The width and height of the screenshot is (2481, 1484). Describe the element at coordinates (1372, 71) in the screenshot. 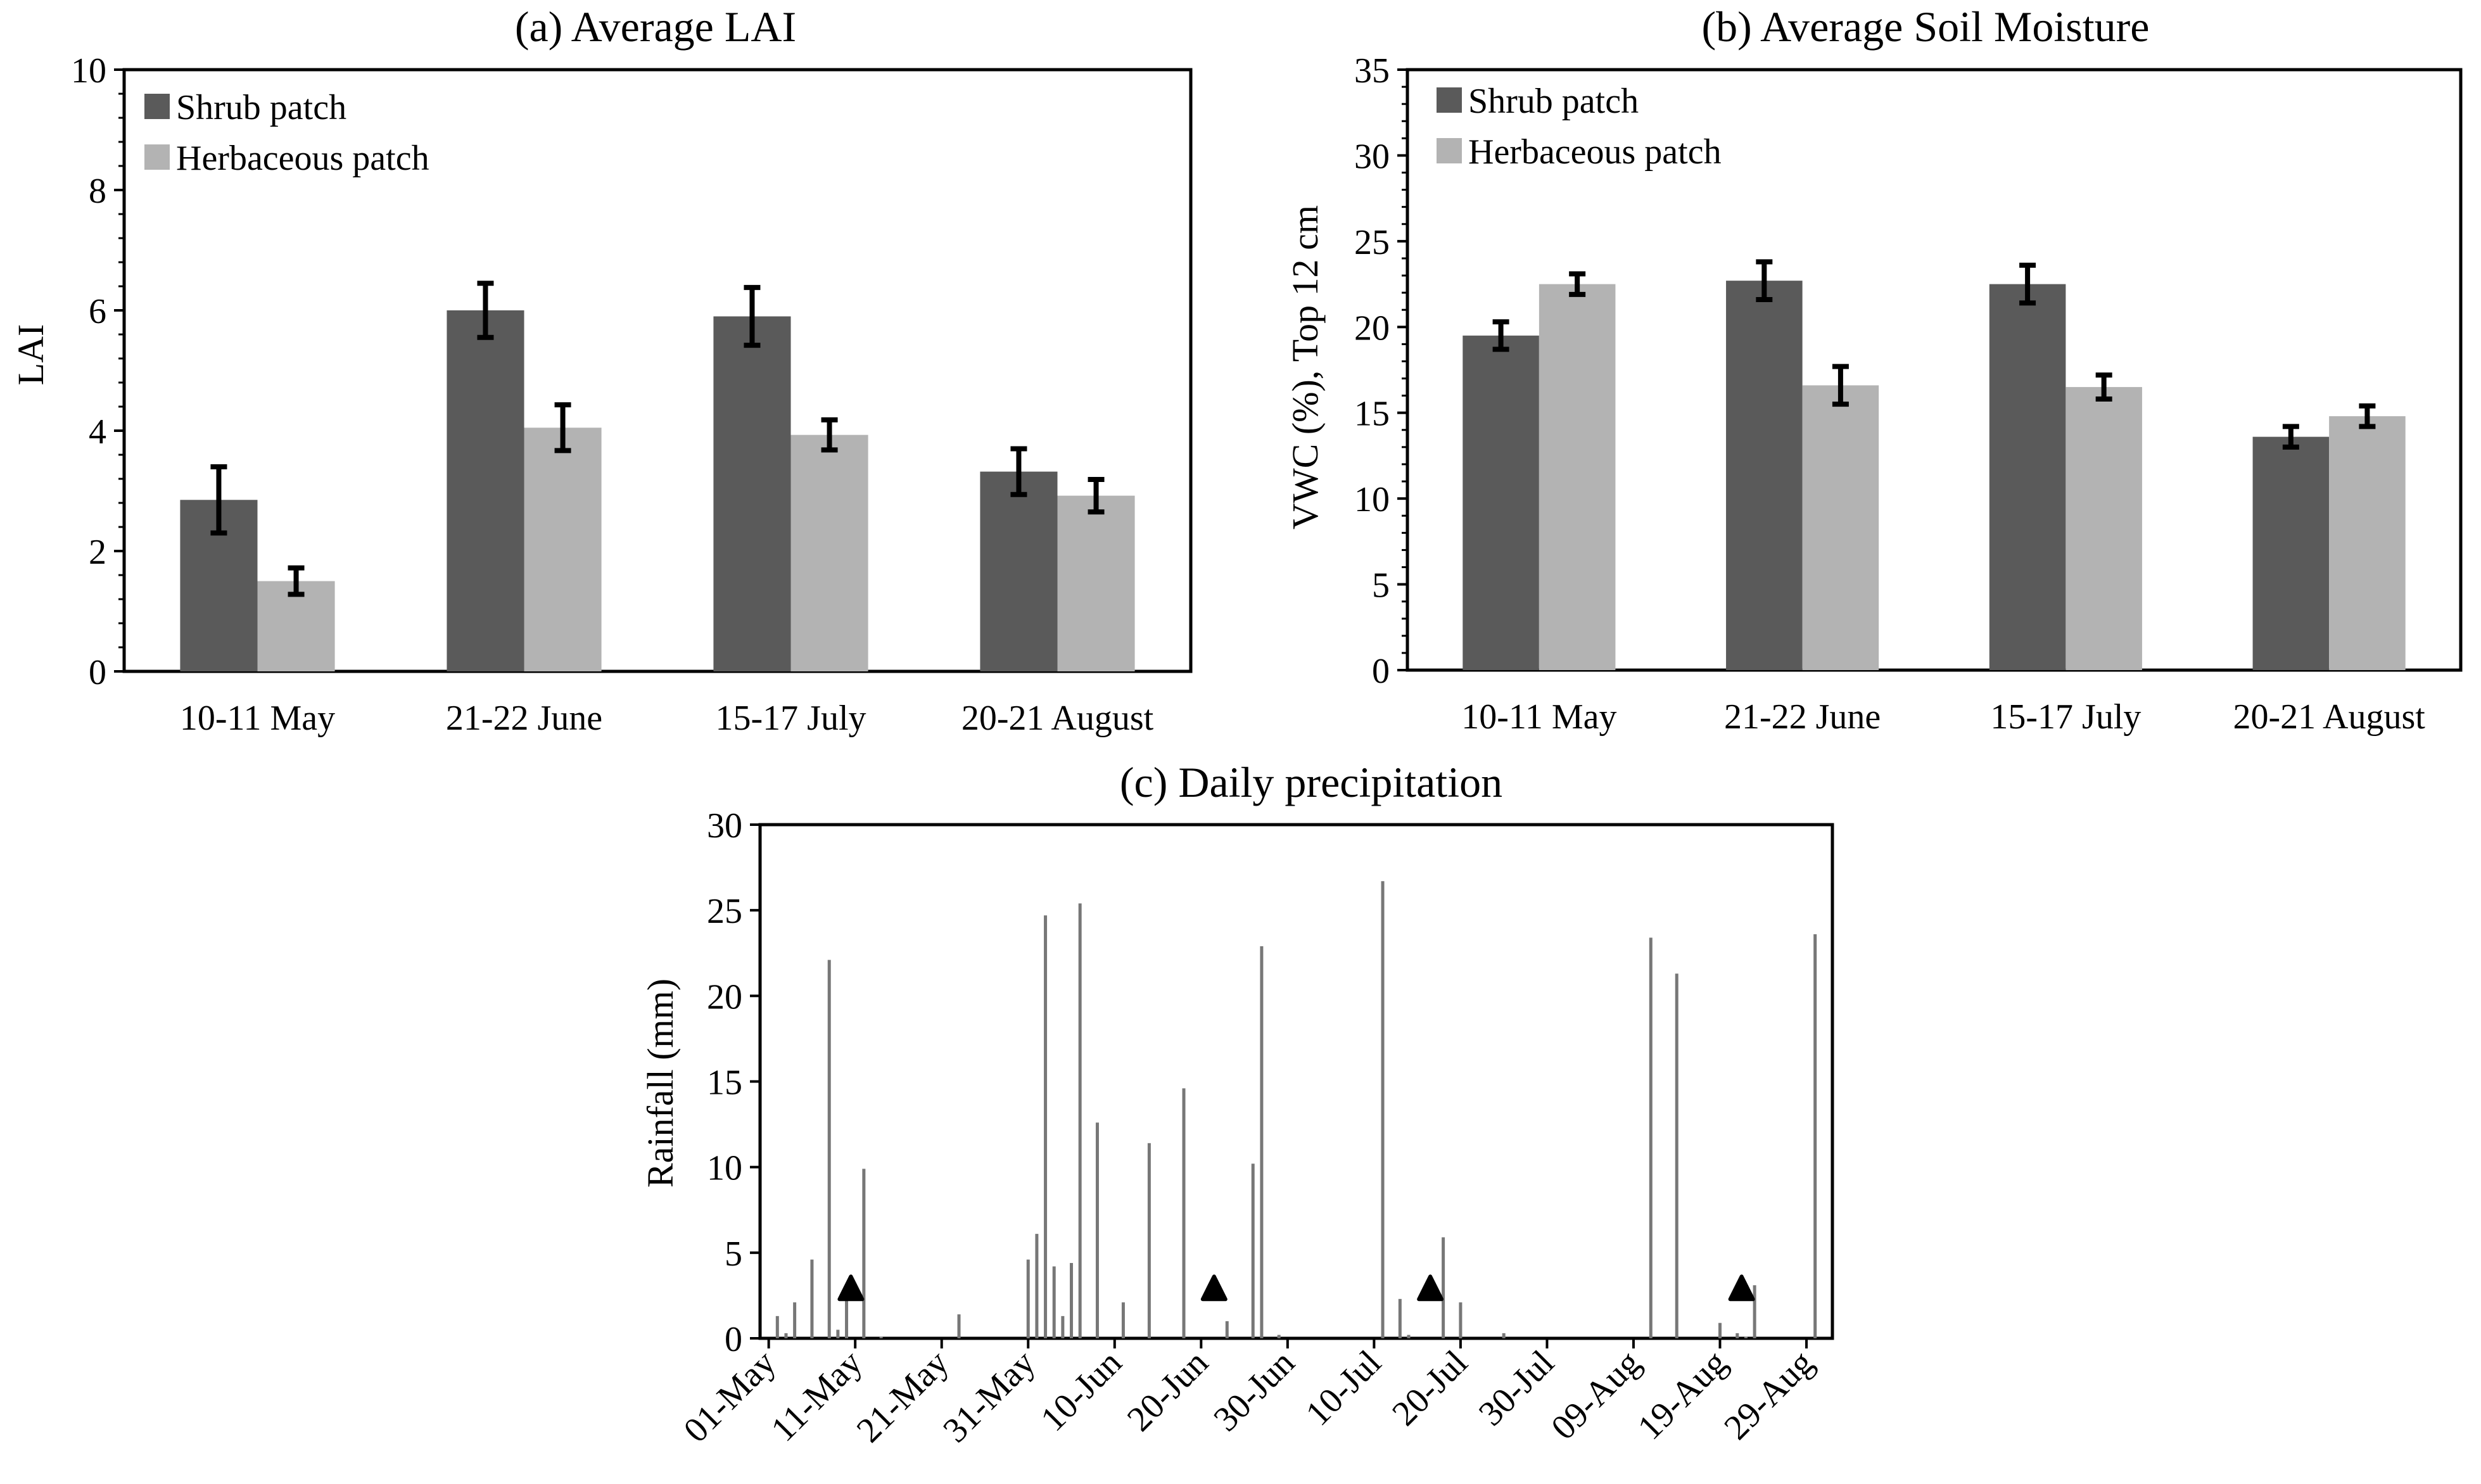

I see `y-tick-label: 35` at that location.